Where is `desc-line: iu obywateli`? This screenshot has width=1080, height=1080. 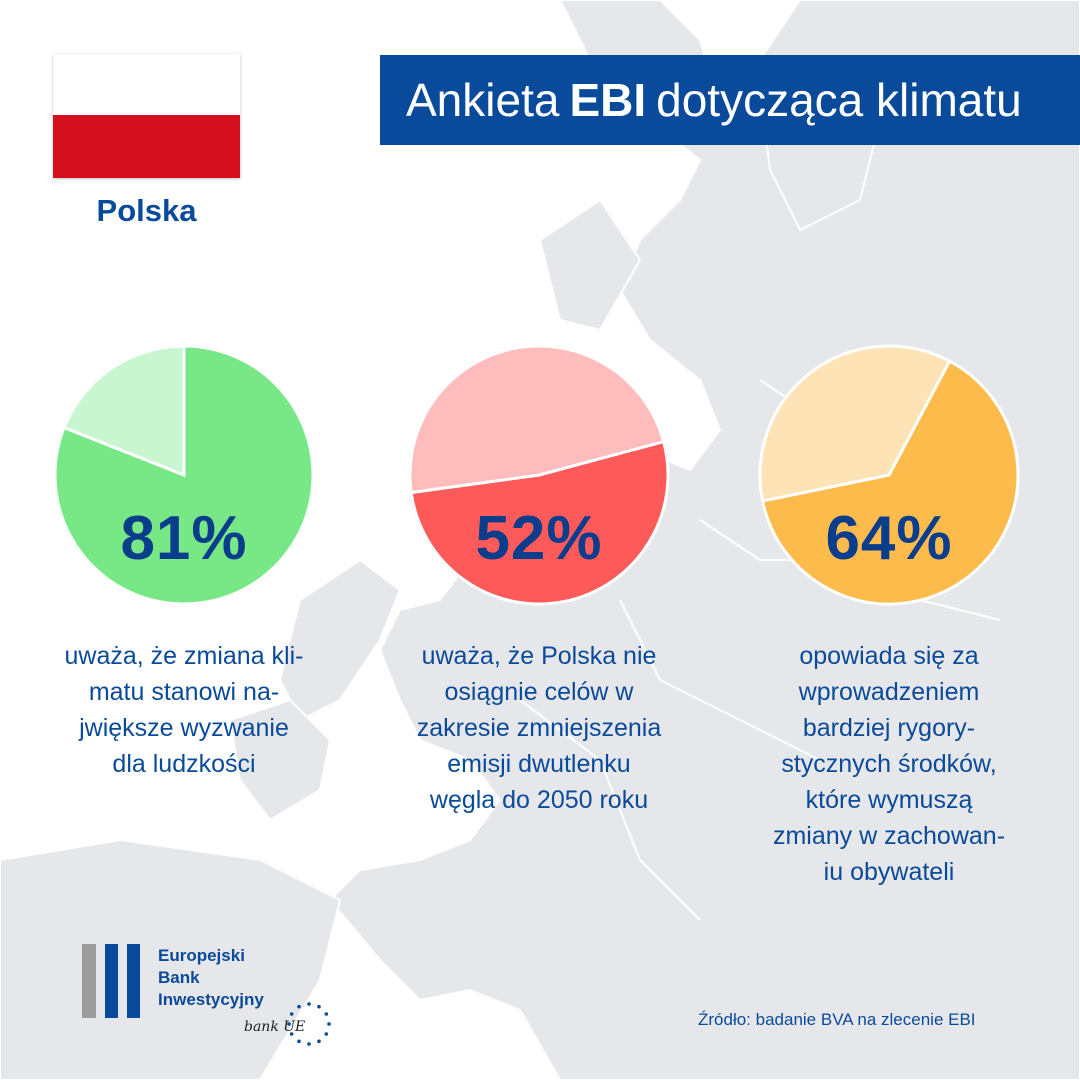
desc-line: iu obywateli is located at coordinates (889, 872).